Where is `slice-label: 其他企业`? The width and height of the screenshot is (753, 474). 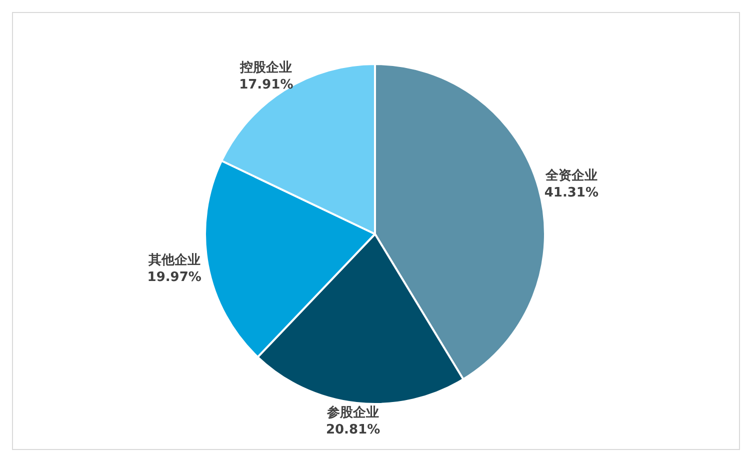 slice-label: 其他企业 is located at coordinates (173, 260).